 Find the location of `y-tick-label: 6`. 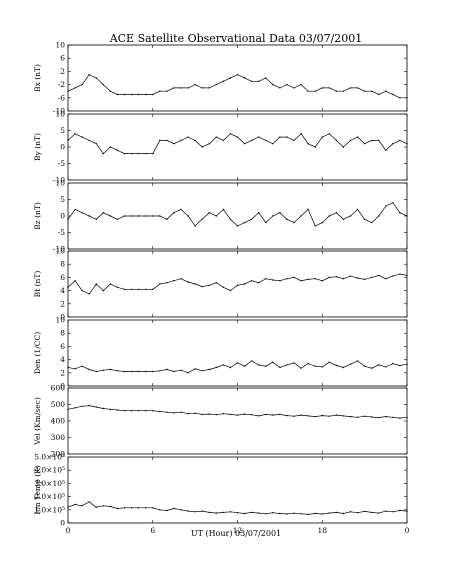

y-tick-label: 6 is located at coordinates (62, 58).